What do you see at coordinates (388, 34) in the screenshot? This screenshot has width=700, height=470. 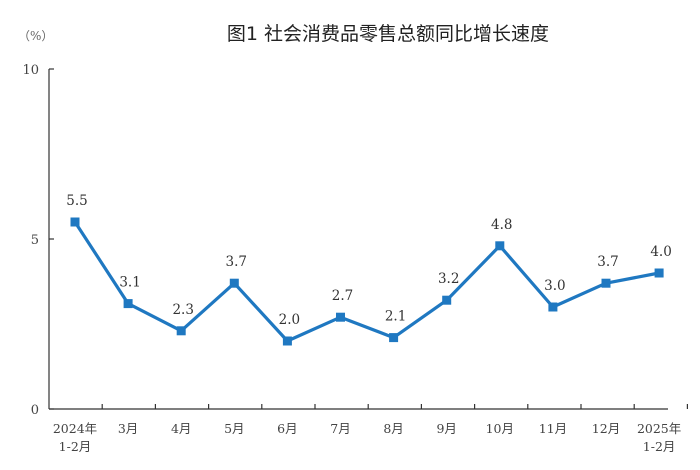 I see `chart-title: 图1 社会消费品零售总额同比增长速度` at bounding box center [388, 34].